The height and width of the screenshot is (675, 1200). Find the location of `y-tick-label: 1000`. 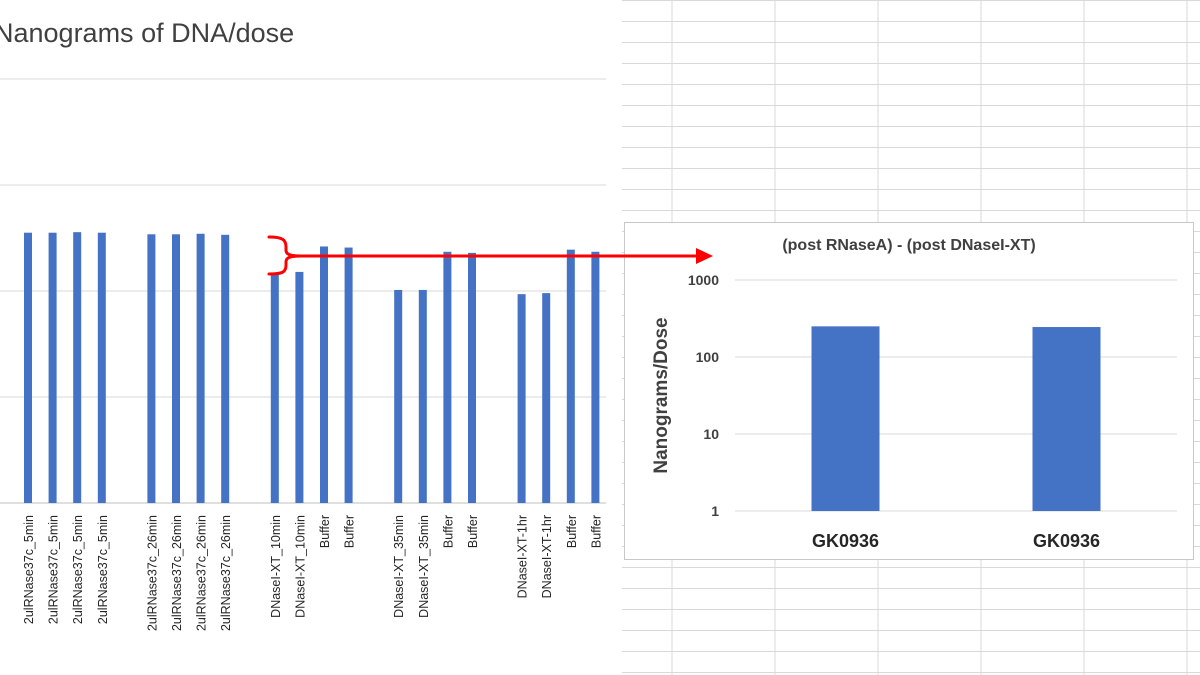

y-tick-label: 1000 is located at coordinates (703, 280).